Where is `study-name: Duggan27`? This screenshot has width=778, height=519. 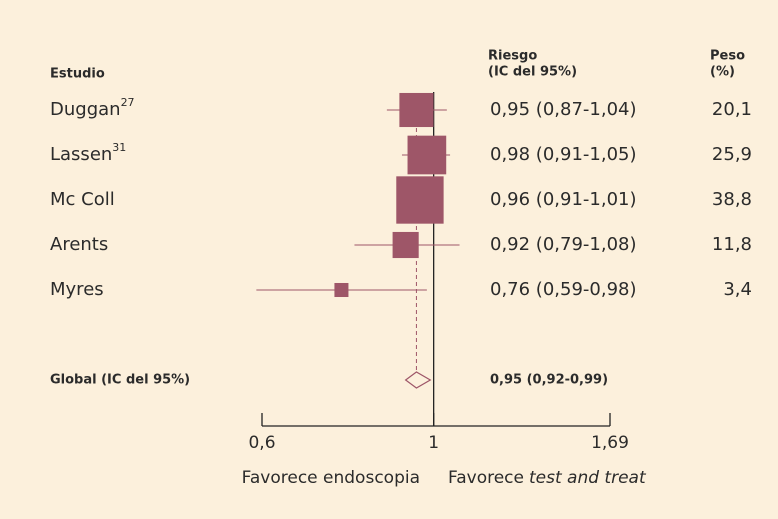 study-name: Duggan27 is located at coordinates (92, 108).